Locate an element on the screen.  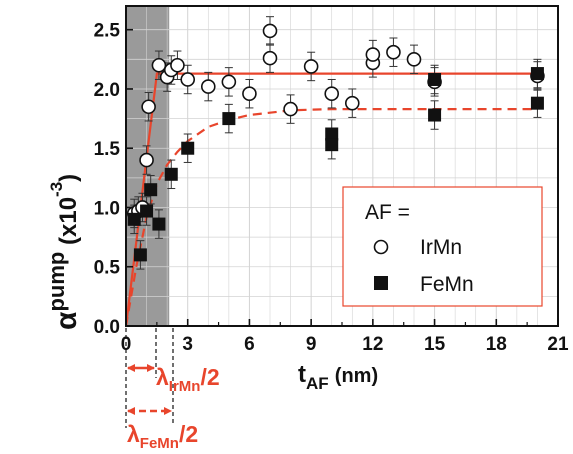
lambda-femn-arrowhead-right is located at coordinates (168, 411).